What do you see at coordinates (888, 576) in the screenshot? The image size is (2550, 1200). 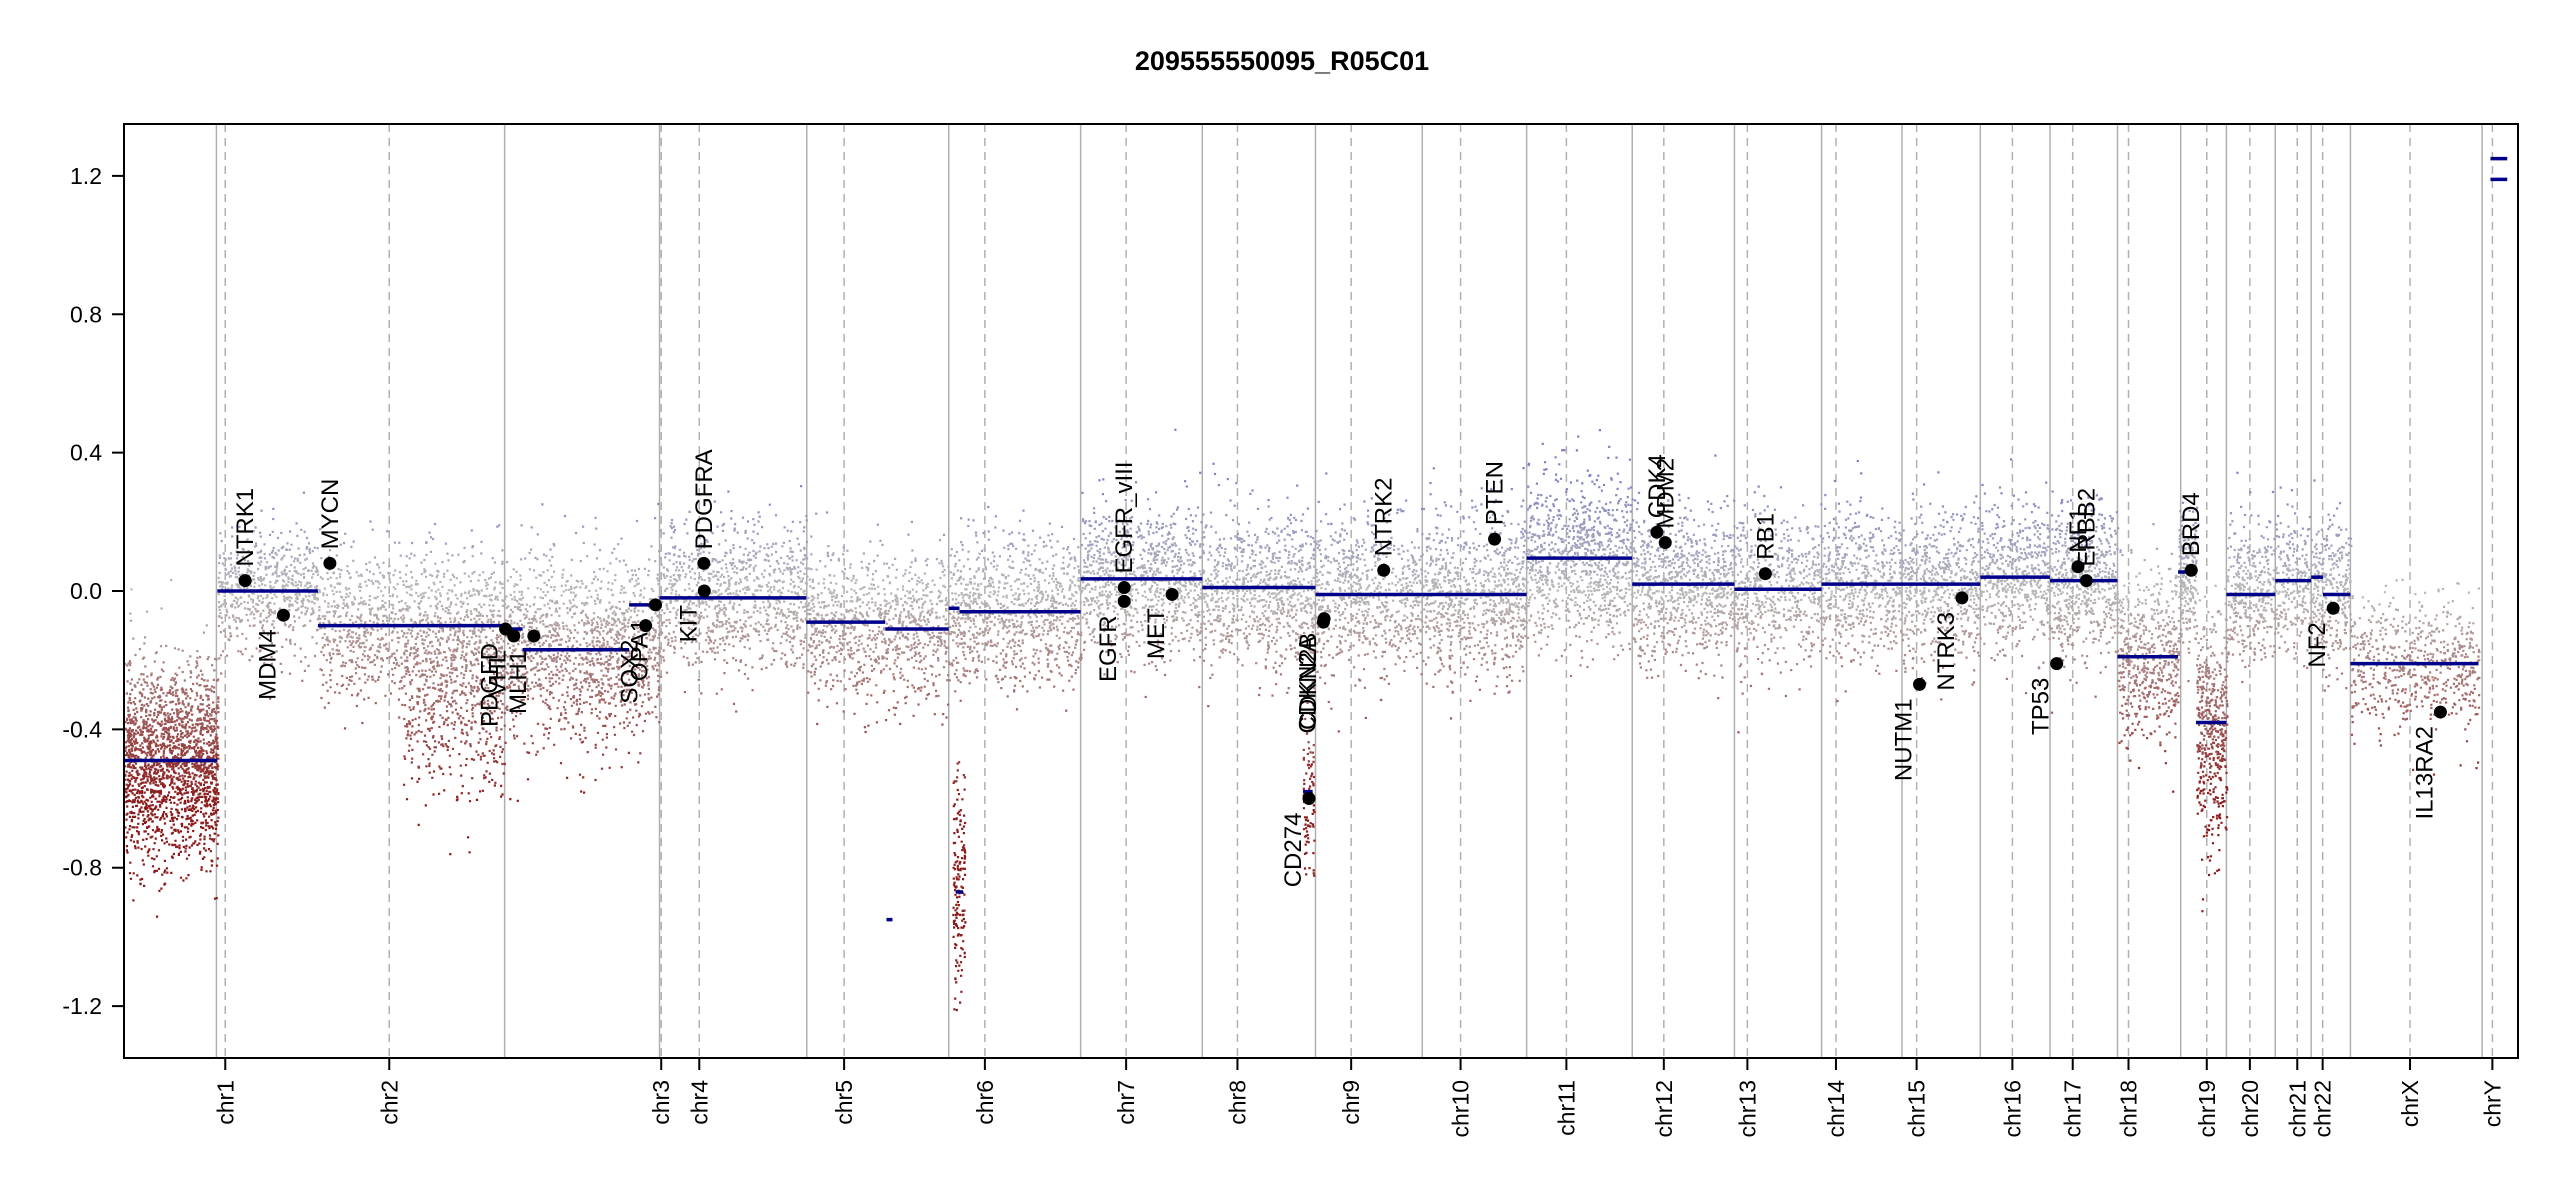 I see `probe-cloud-chr5` at bounding box center [888, 576].